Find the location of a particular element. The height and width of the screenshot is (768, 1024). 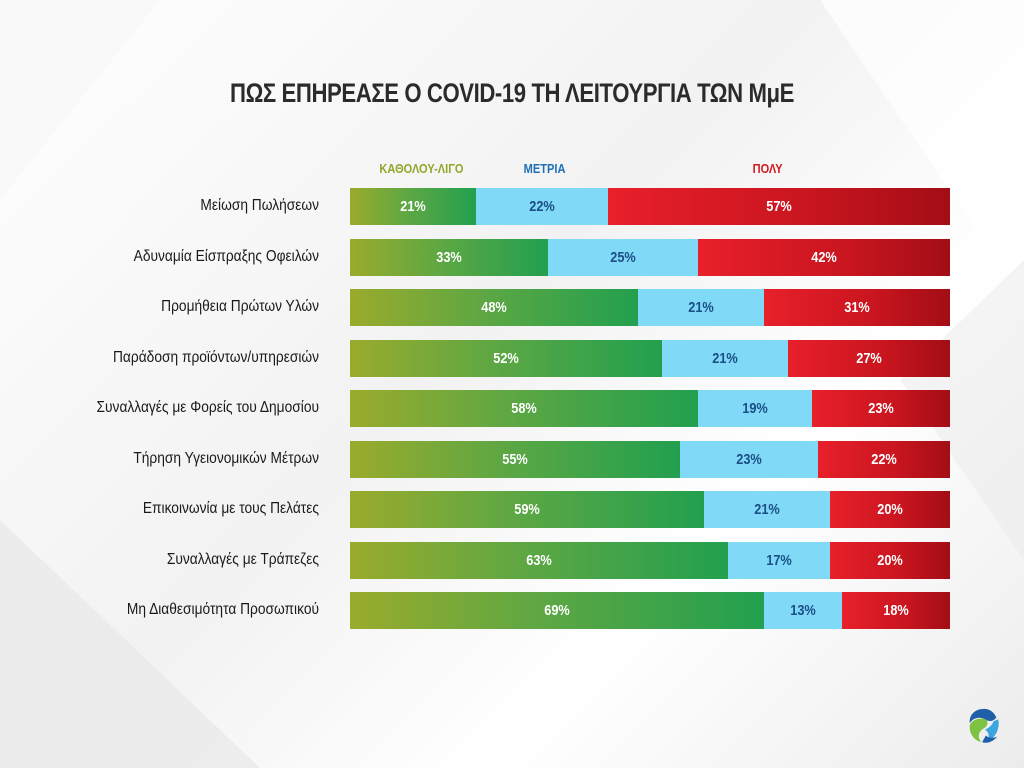

bar-segment-medium: 19% is located at coordinates (755, 408).